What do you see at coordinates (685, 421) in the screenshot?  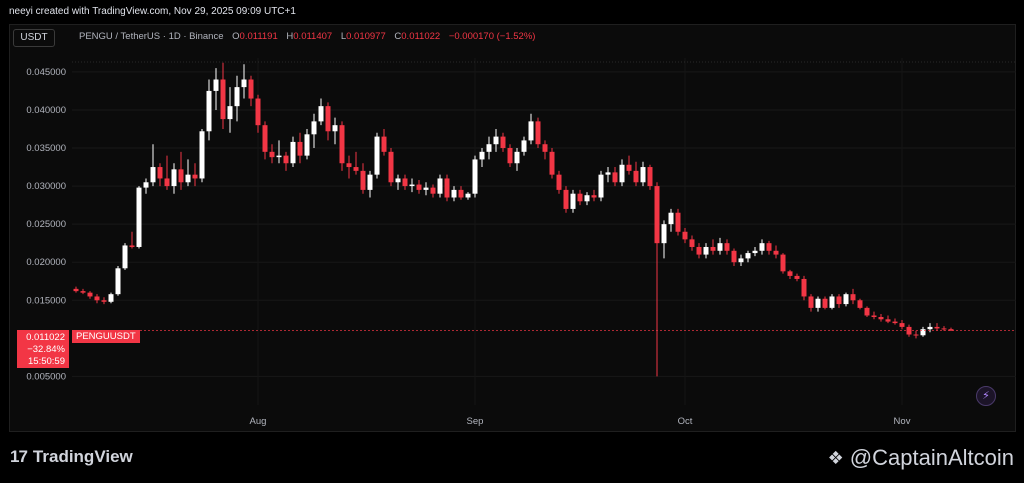 I see `x-tick-label: Oct` at bounding box center [685, 421].